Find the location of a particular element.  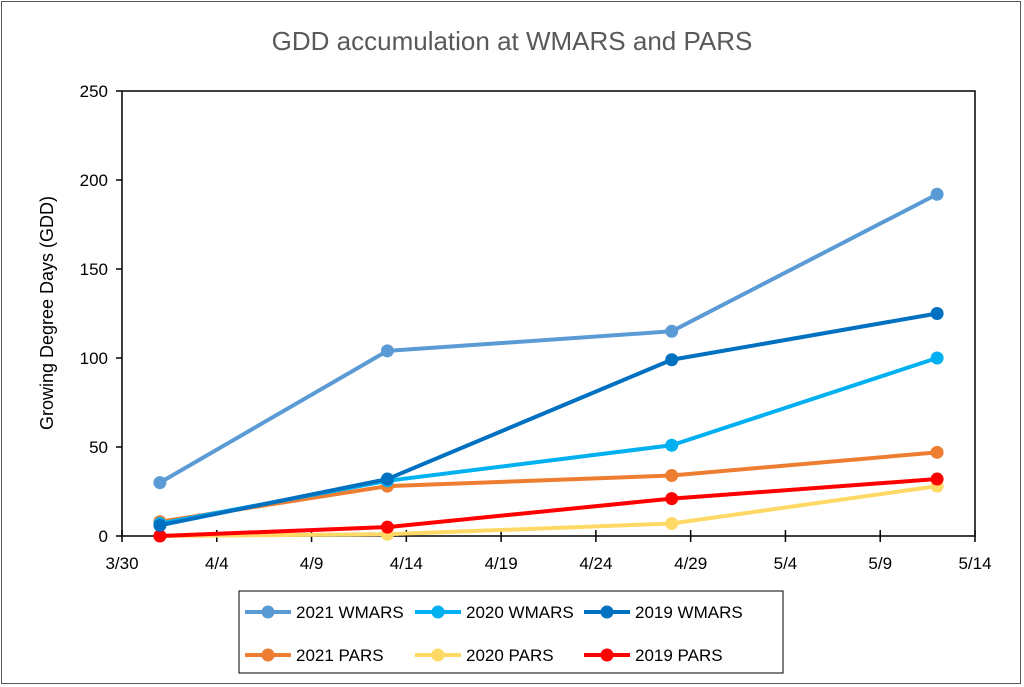

legend-label: 2020 WMARS is located at coordinates (520, 612).